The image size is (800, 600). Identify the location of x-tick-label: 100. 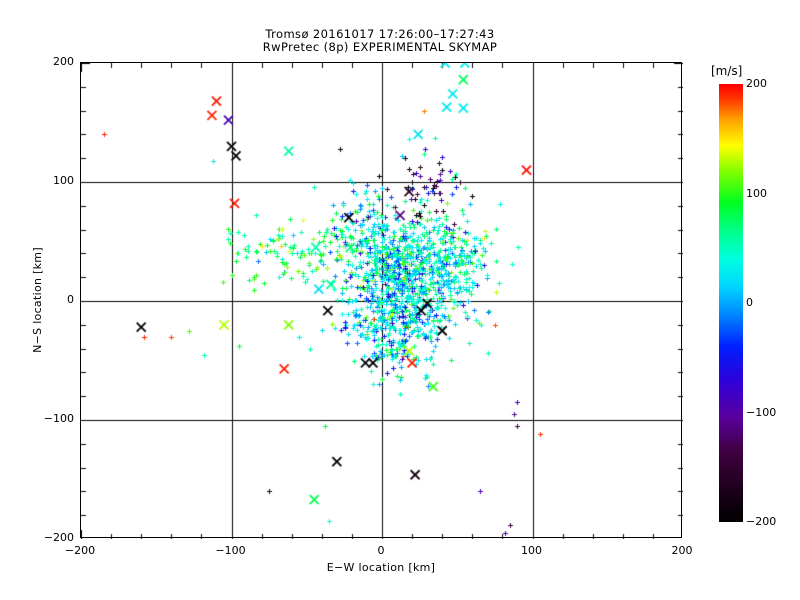
(531, 550).